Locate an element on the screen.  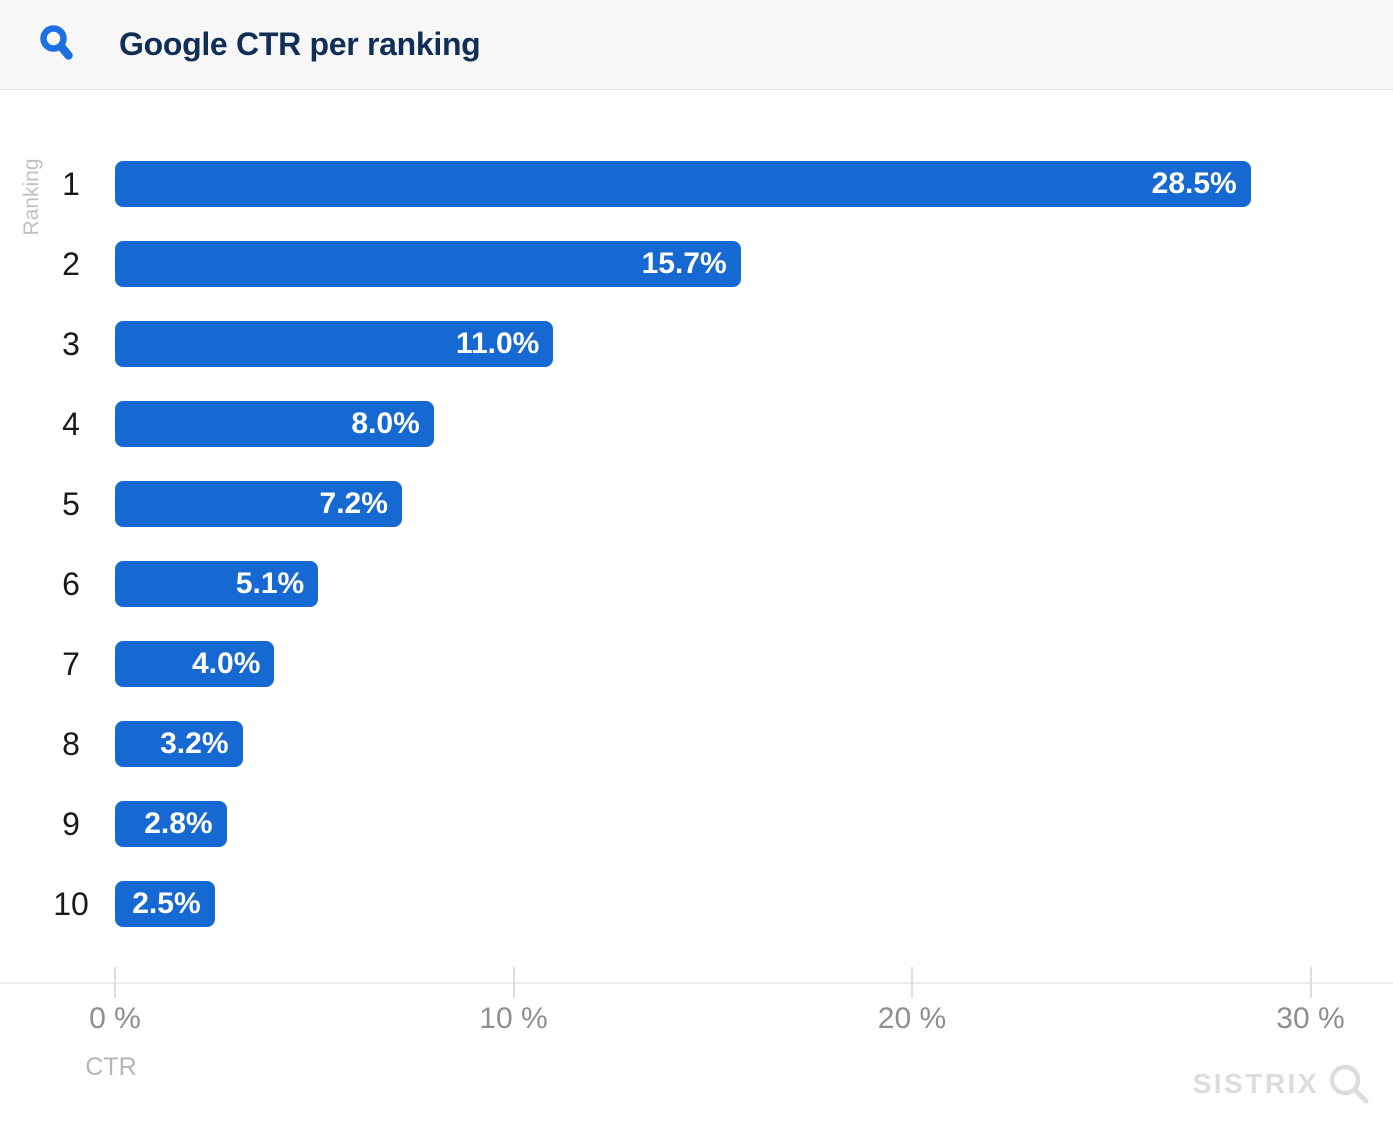
chart-row: 2 15.7% is located at coordinates (696, 264).